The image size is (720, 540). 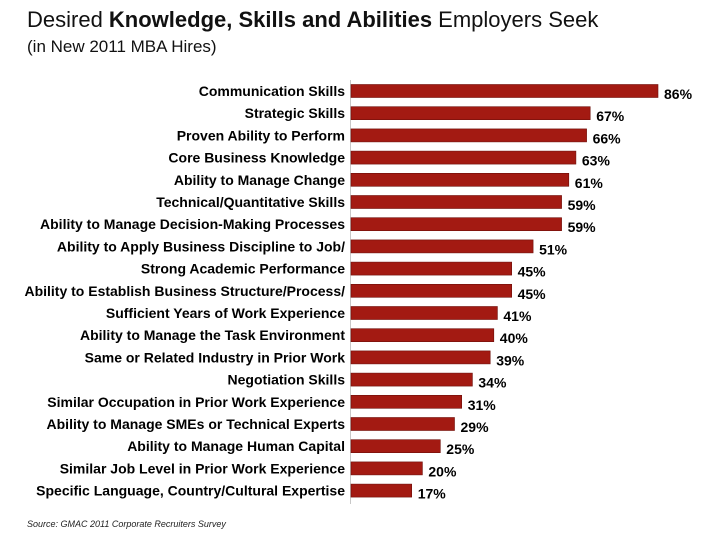 I want to click on value-label: 29%, so click(x=475, y=427).